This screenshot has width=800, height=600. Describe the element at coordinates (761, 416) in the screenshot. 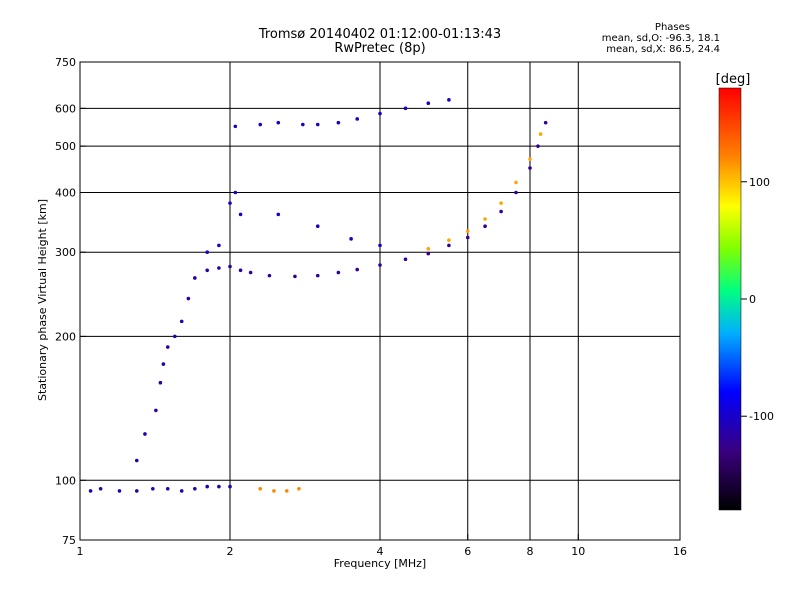

I see `colorbar-tick-label: -100` at that location.